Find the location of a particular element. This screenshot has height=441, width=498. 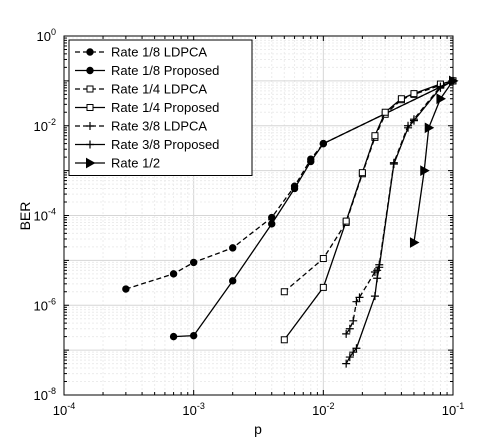

legend-label: Rate 3/8 Proposed is located at coordinates (165, 144).